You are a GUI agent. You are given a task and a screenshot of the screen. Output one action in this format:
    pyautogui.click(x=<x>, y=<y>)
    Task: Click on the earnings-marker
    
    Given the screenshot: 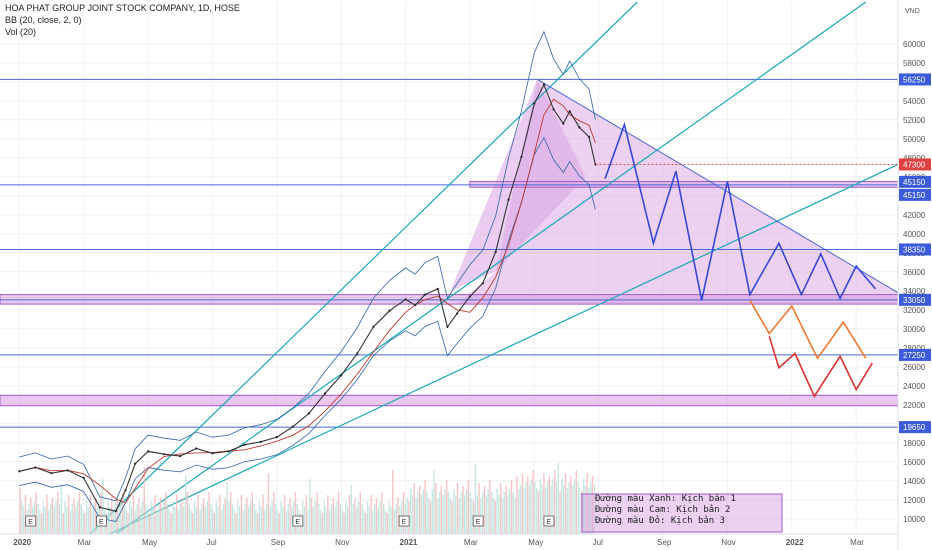 What is the action you would take?
    pyautogui.click(x=31, y=521)
    